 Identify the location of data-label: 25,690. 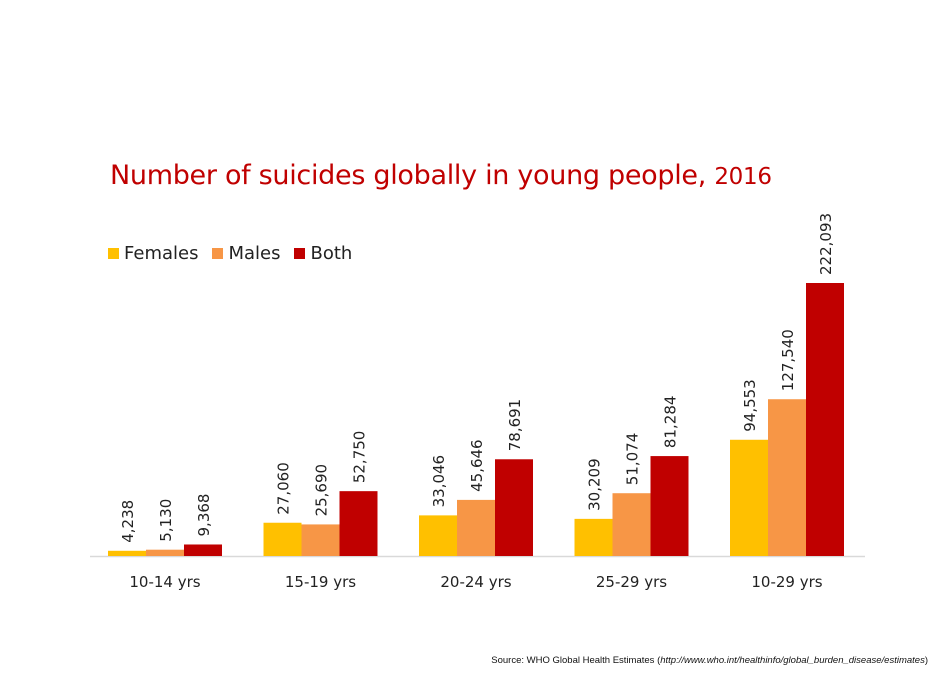
(322, 490).